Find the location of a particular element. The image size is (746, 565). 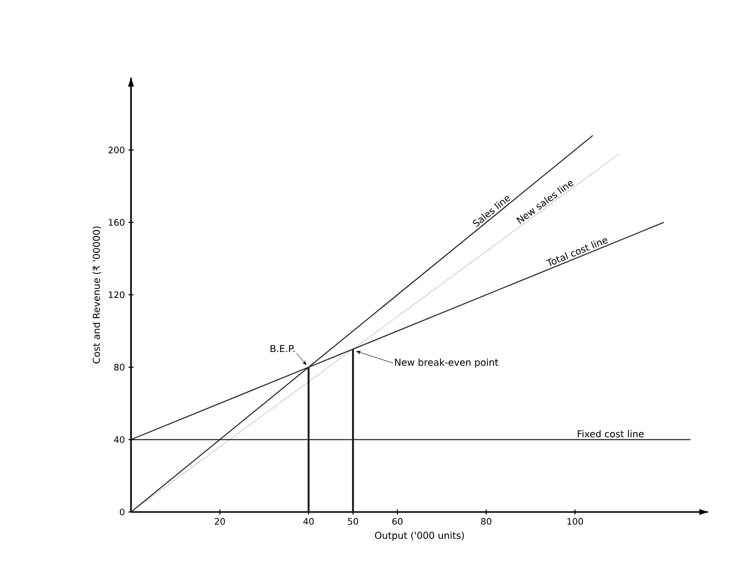

y-tick-label: 40 is located at coordinates (119, 439).